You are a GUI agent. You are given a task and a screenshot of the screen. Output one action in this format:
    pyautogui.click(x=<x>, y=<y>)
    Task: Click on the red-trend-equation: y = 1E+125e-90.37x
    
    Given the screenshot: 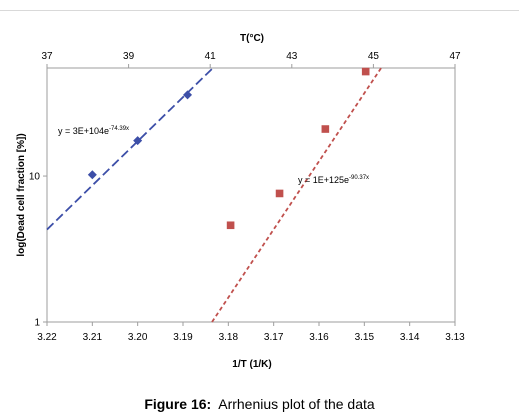 What is the action you would take?
    pyautogui.click(x=333, y=180)
    